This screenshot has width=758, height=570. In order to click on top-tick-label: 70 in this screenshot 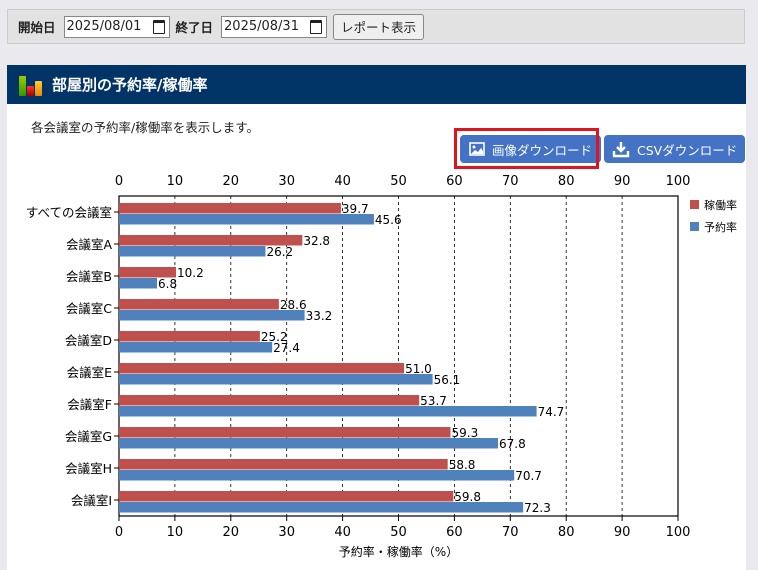, I will do `click(510, 181)`.